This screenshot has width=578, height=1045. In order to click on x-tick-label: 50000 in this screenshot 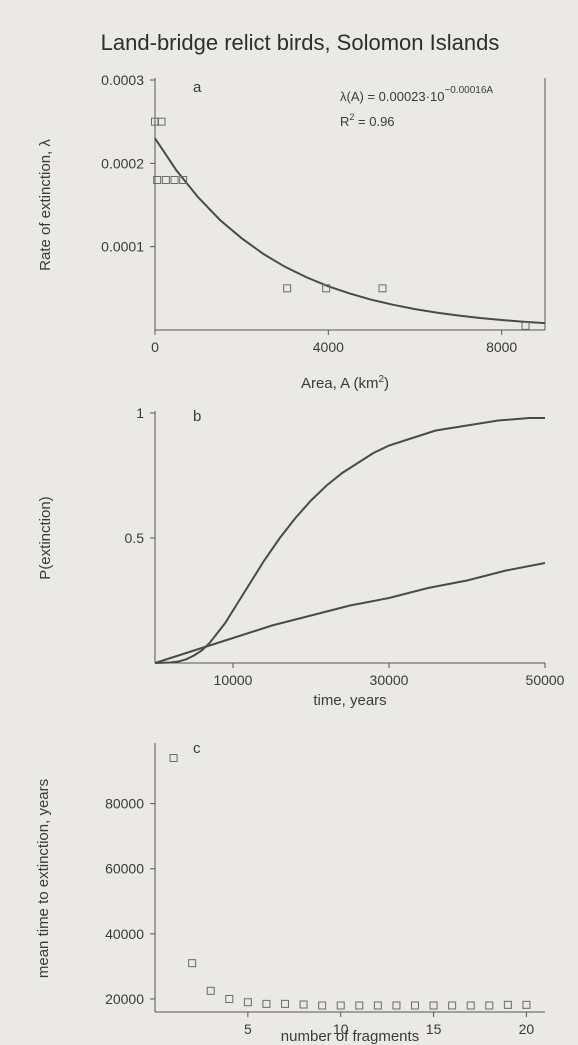, I will do `click(545, 680)`.